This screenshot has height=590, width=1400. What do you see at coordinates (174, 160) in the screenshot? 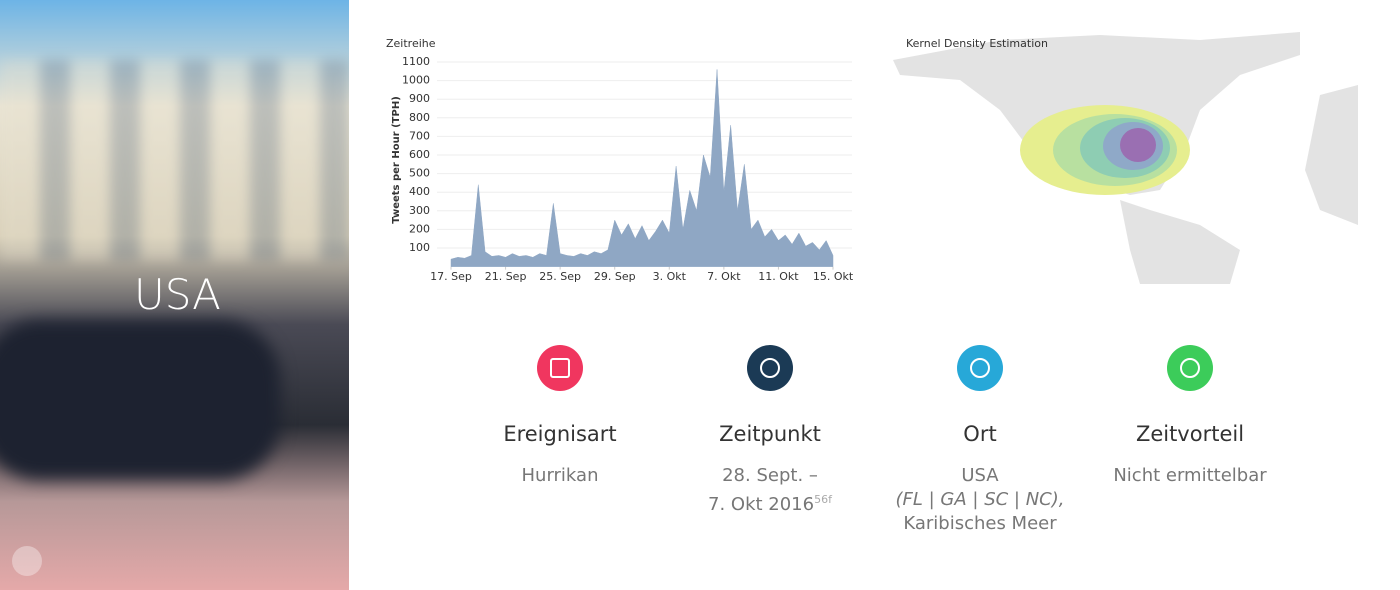
I see `building` at bounding box center [174, 160].